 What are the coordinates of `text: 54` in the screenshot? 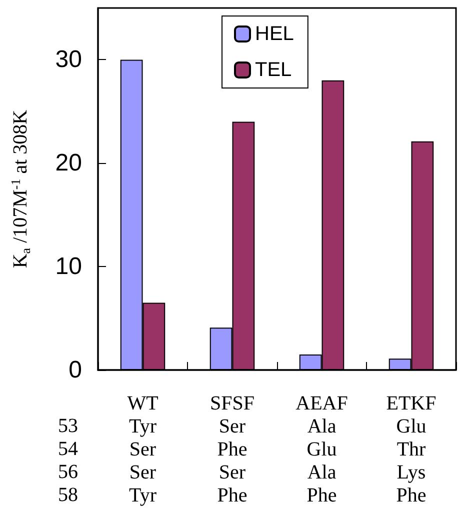 It's located at (68, 449).